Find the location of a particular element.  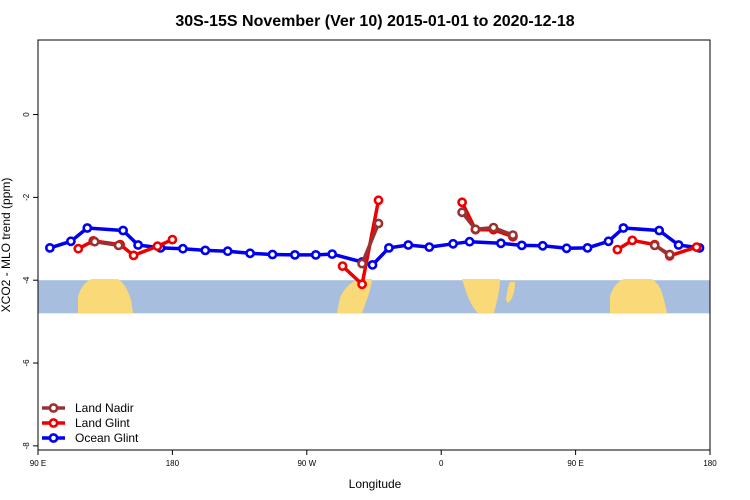

y-tick-label: -4 is located at coordinates (26, 280).